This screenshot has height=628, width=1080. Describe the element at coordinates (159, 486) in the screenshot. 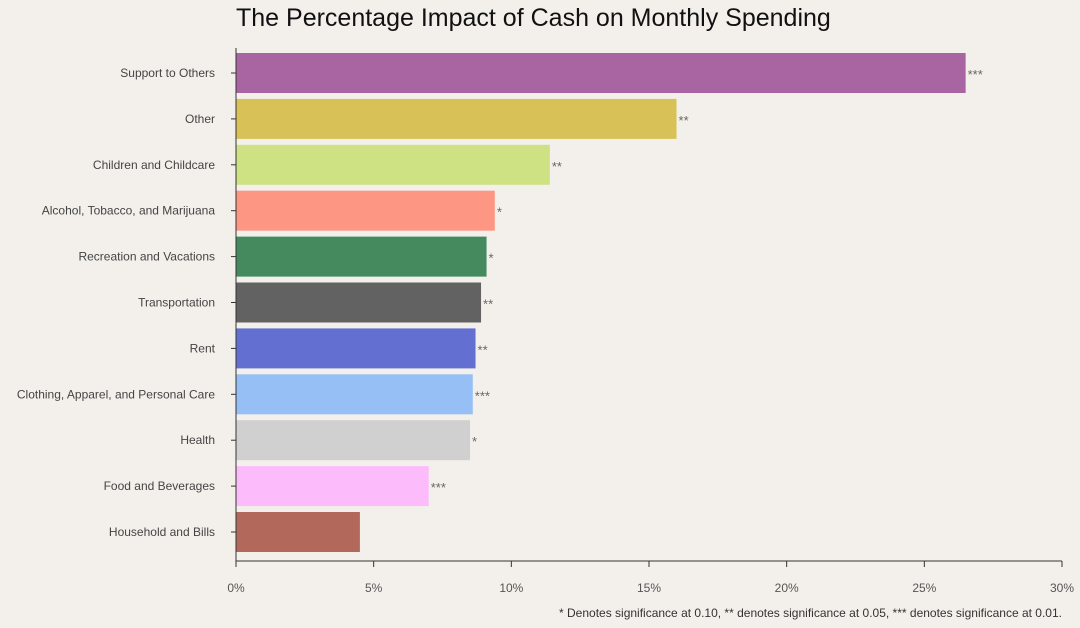

I see `category-label: Food and Beverages` at that location.